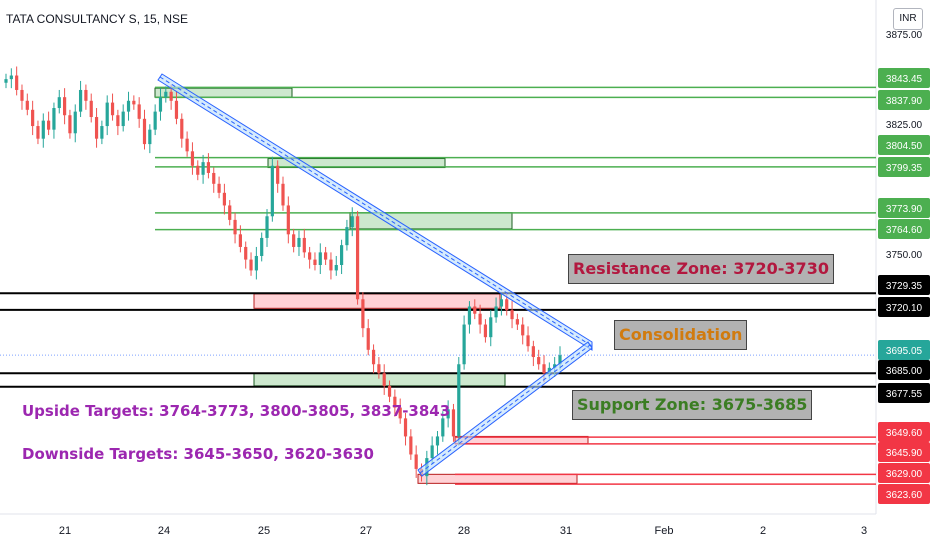 The image size is (932, 550). What do you see at coordinates (904, 371) in the screenshot?
I see `svg-text: 3685.00` at bounding box center [904, 371].